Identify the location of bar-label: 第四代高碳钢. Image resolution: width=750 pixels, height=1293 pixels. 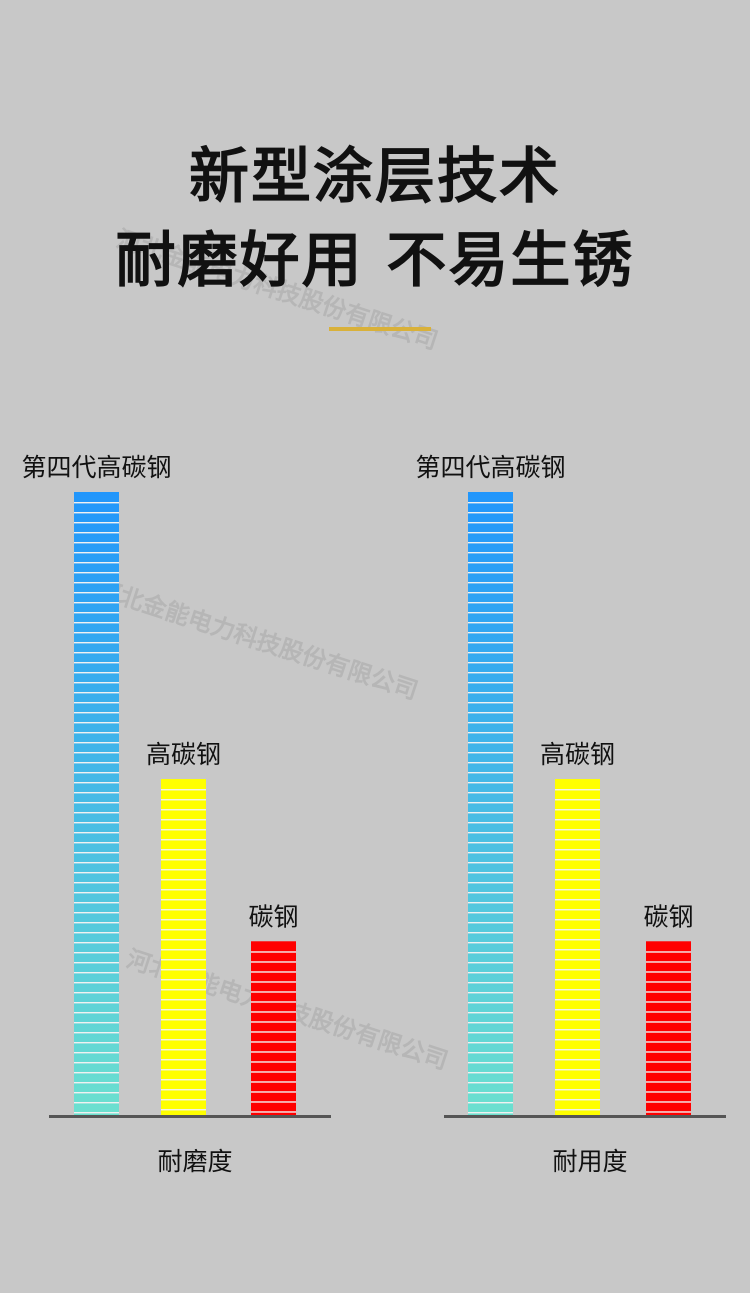
(96, 467).